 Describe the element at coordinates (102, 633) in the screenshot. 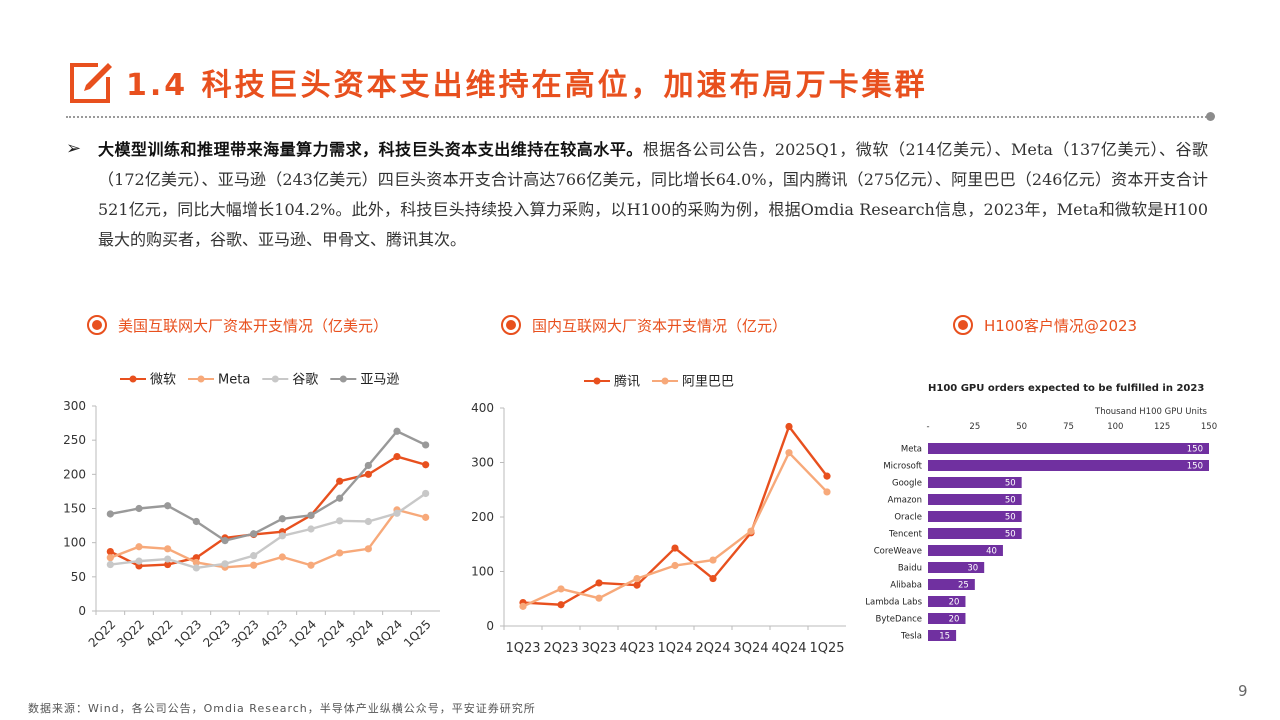

I see `us-x-tick-label: 2Q22` at that location.